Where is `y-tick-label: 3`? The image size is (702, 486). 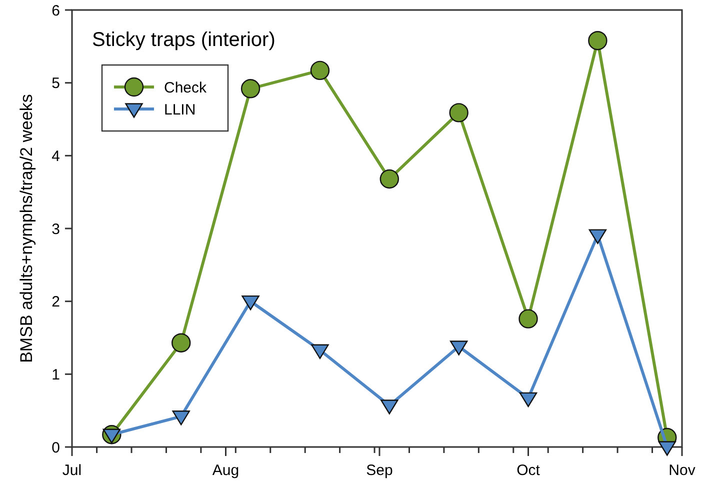 y-tick-label: 3 is located at coordinates (56, 229).